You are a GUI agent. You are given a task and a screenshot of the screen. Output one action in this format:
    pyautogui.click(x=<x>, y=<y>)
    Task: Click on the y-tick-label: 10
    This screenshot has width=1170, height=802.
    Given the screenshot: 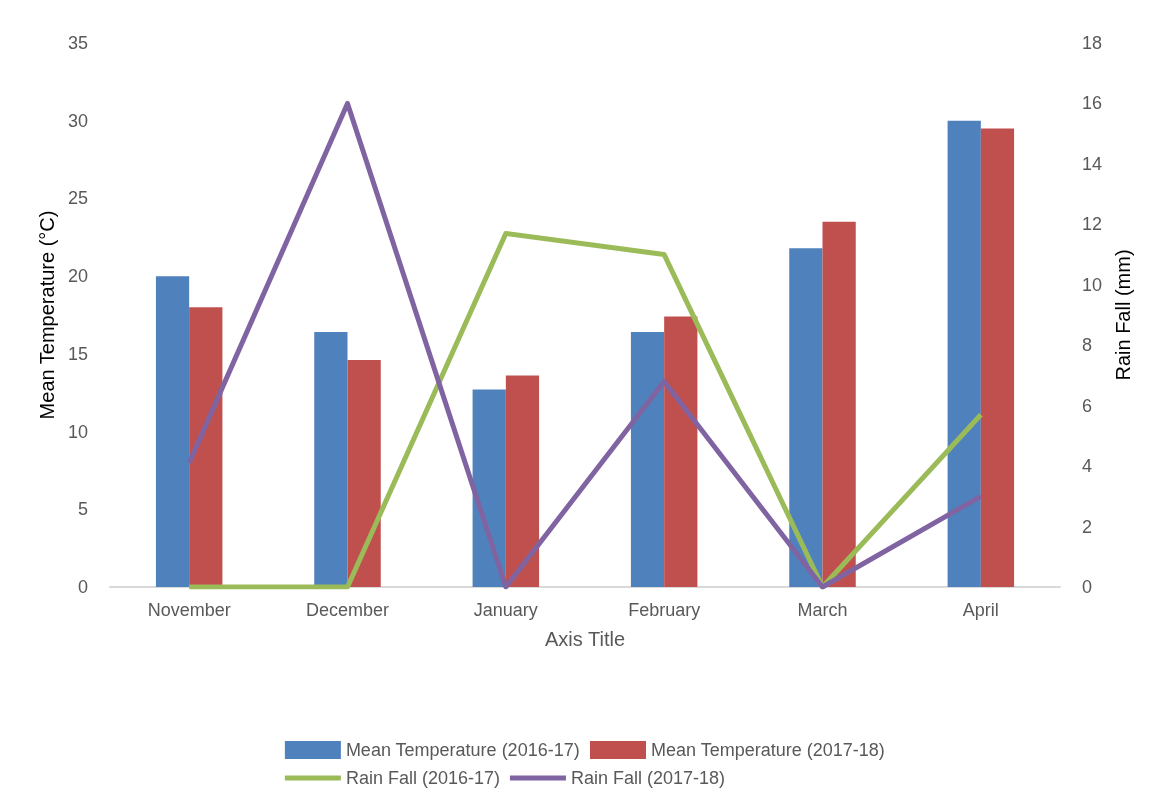 What is the action you would take?
    pyautogui.click(x=77, y=431)
    